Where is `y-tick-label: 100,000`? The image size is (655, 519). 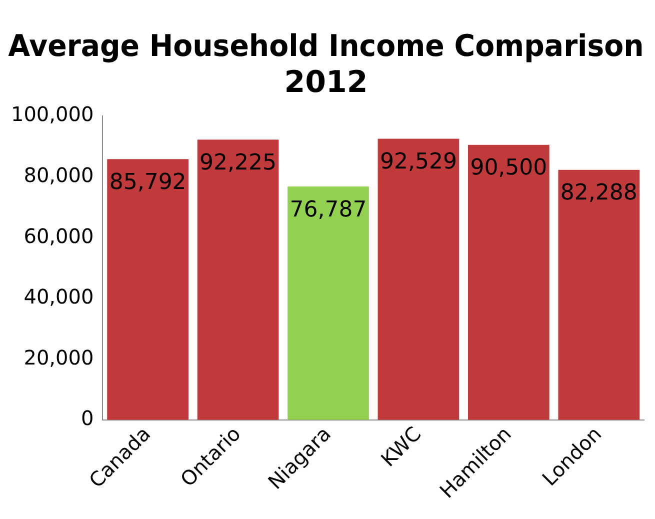
y-tick-label: 100,000 is located at coordinates (52, 114).